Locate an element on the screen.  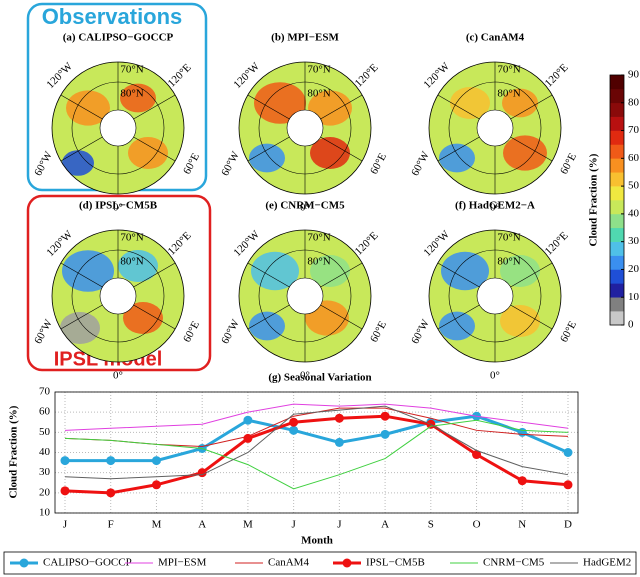
x-axis-label: Month is located at coordinates (317, 541).